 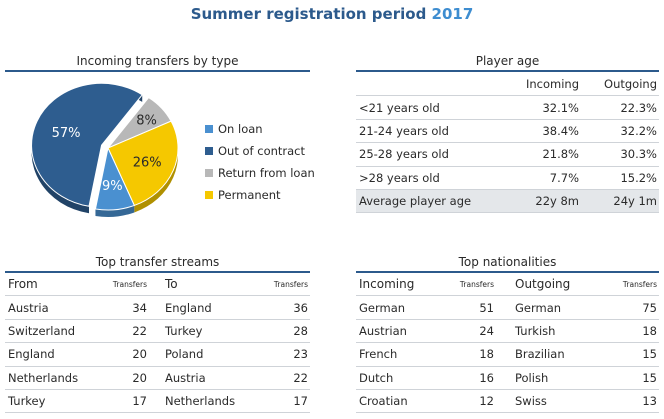 I want to click on age-incoming: 32.1%, so click(x=537, y=107).